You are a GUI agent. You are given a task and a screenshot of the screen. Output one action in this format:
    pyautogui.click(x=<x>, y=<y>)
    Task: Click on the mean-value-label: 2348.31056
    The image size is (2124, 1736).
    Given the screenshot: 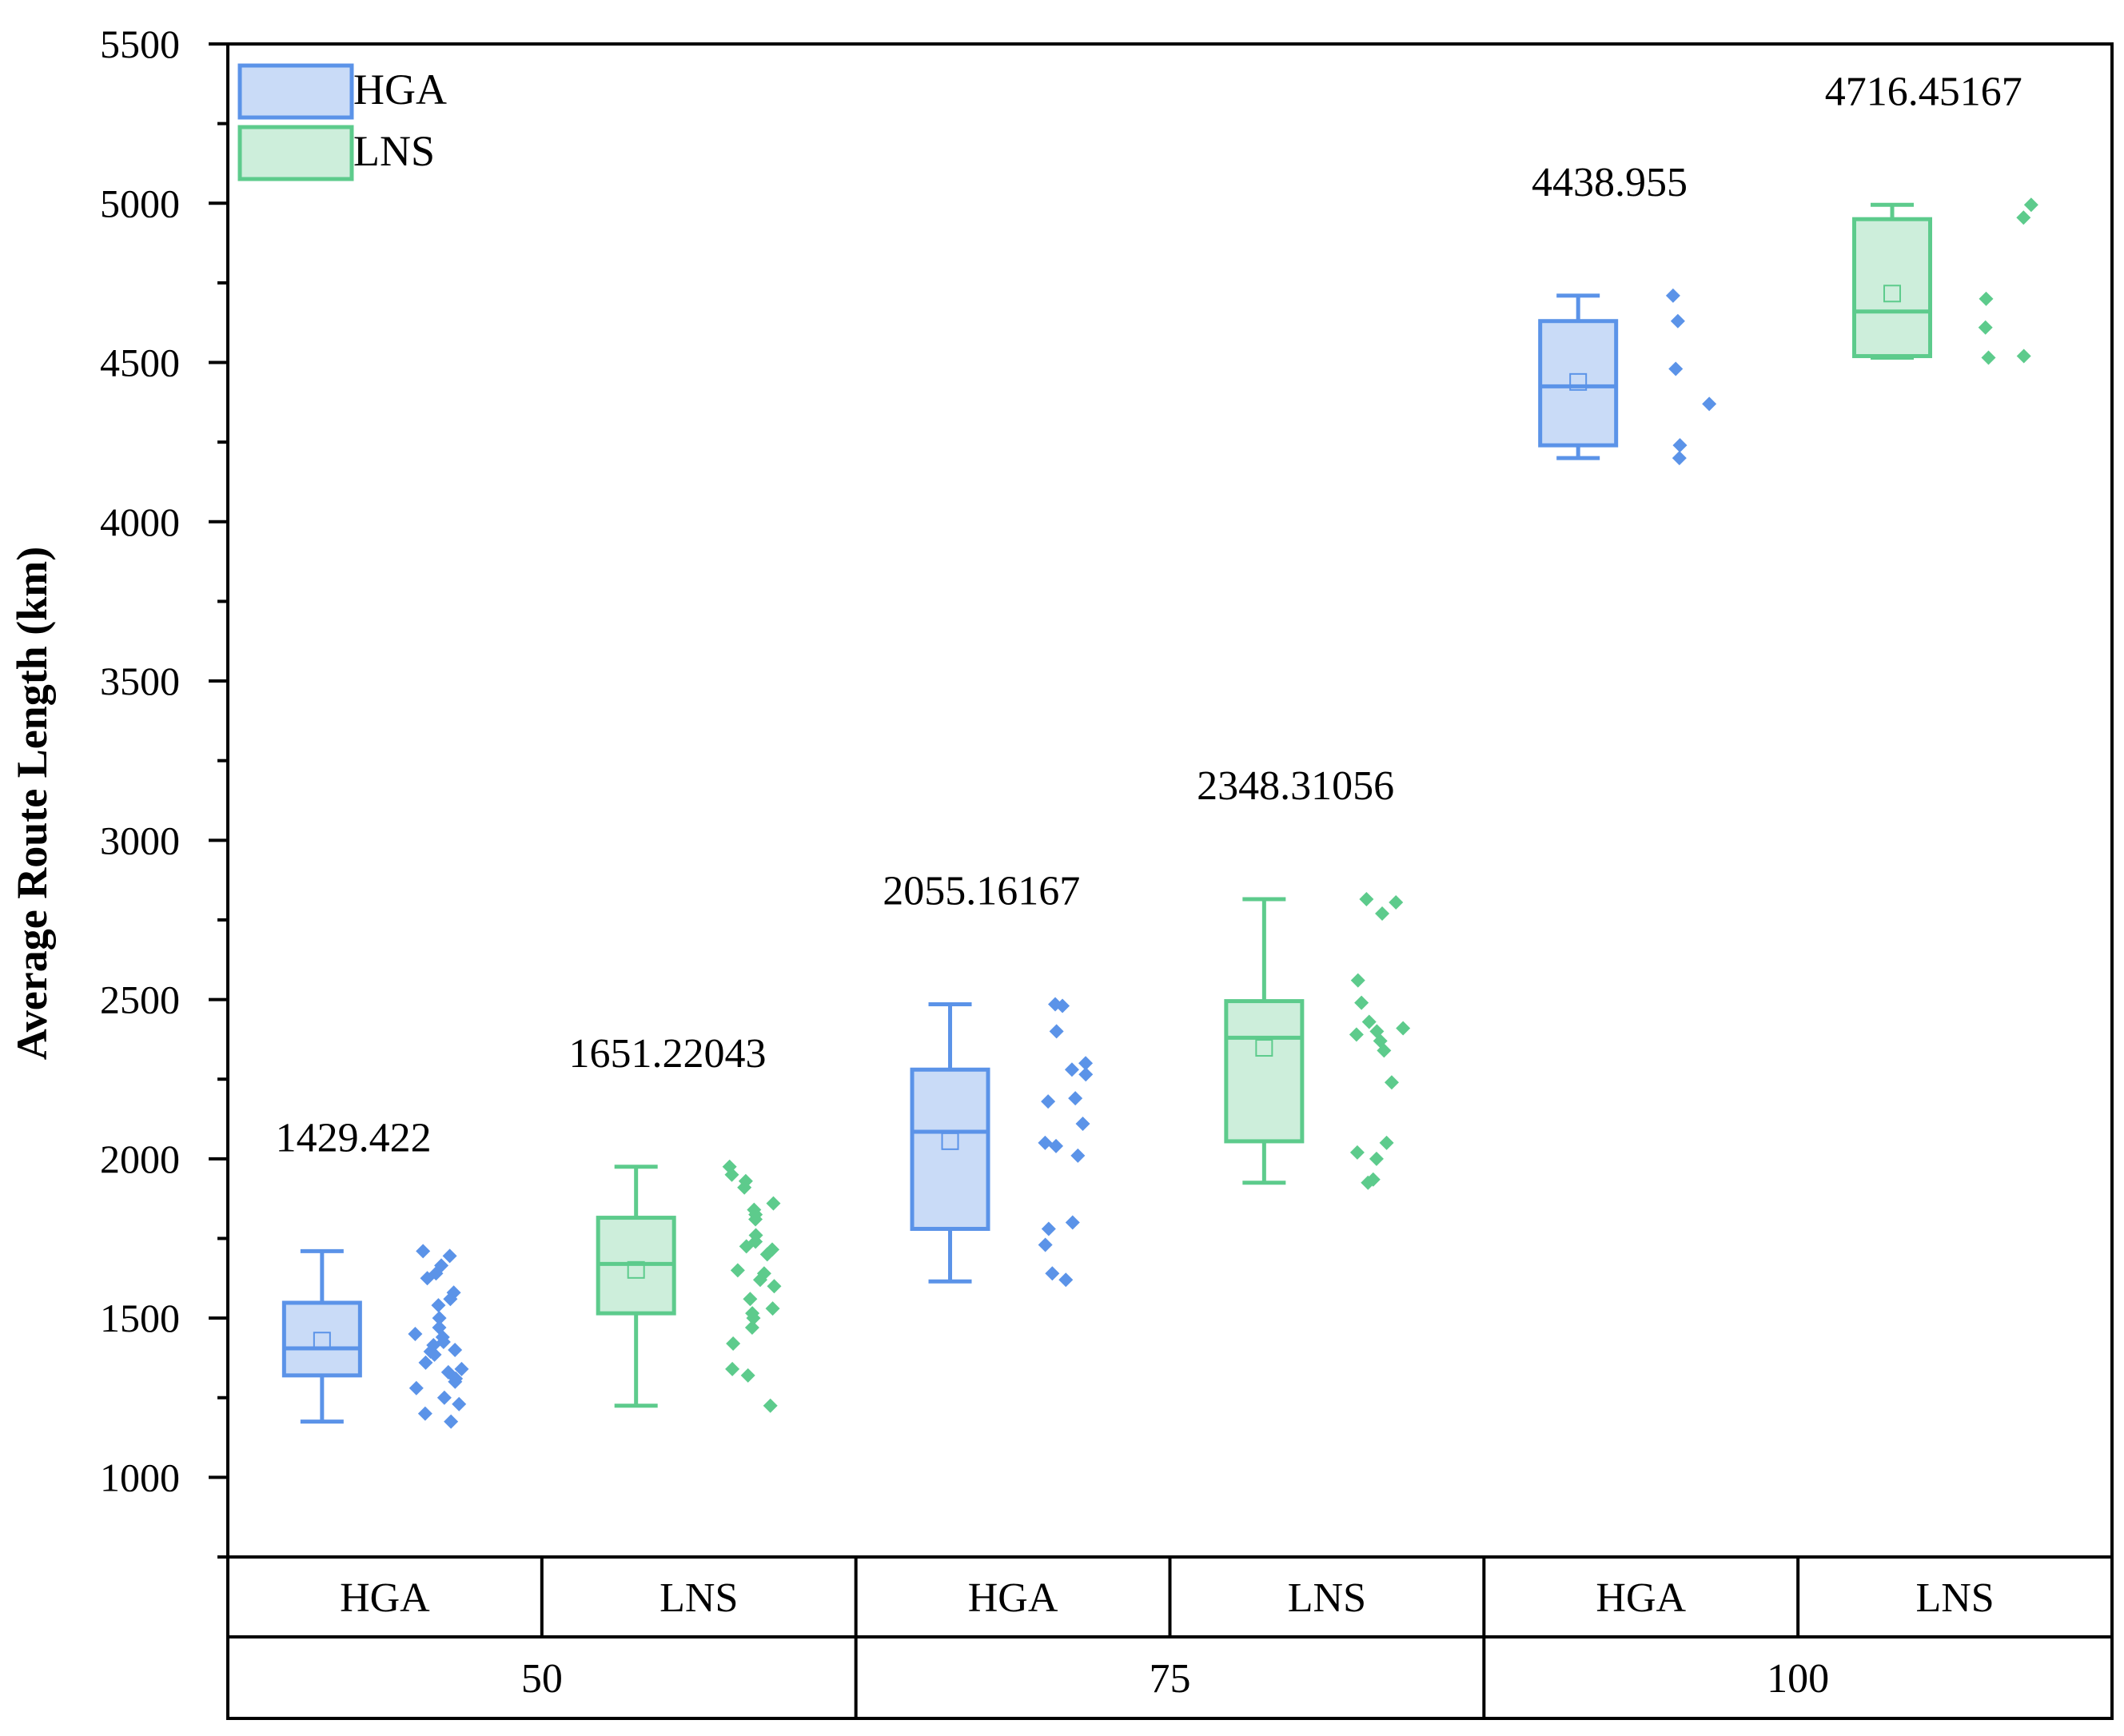 What is the action you would take?
    pyautogui.click(x=1295, y=786)
    